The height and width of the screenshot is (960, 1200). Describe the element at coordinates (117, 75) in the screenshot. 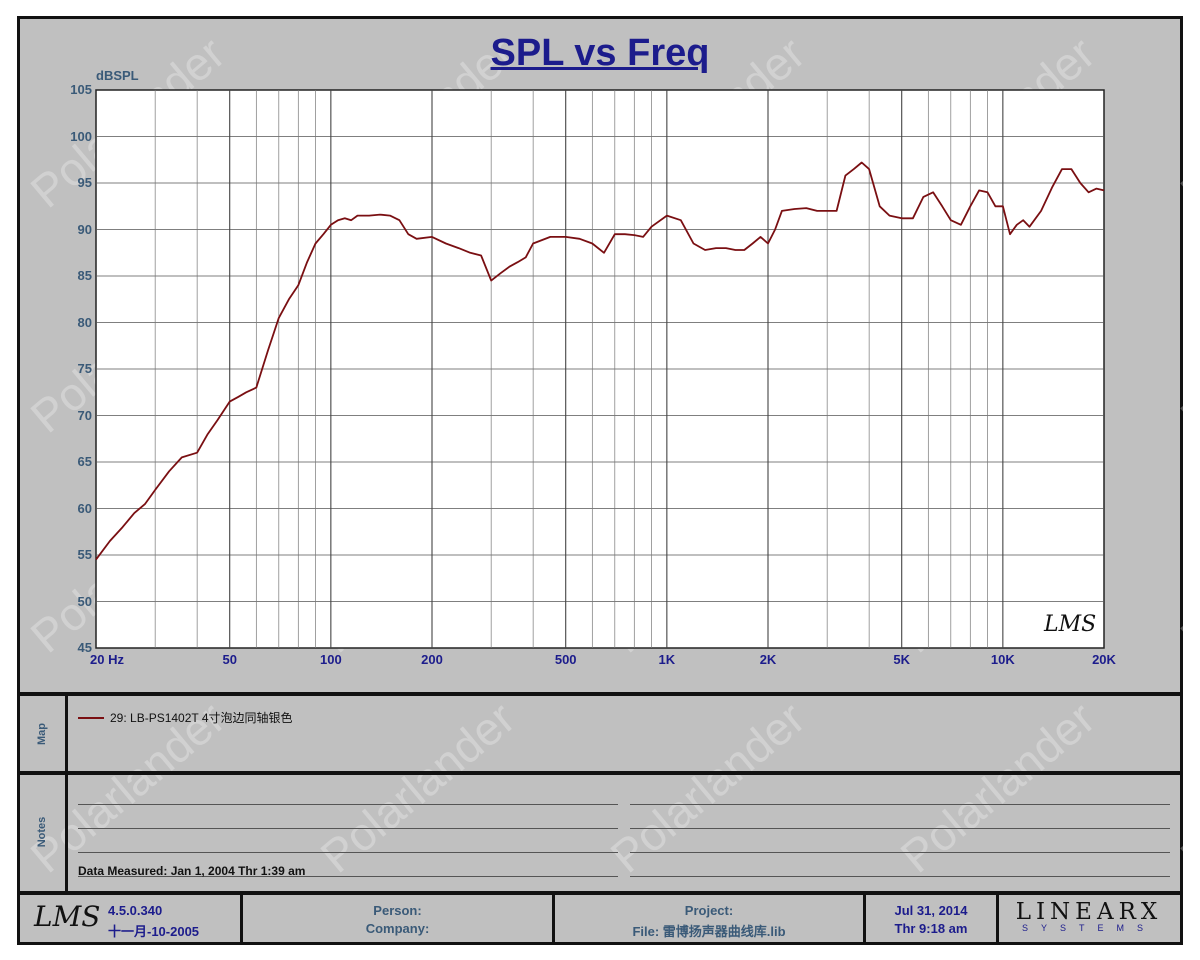

I see `y-axis-label: dBSPL` at that location.